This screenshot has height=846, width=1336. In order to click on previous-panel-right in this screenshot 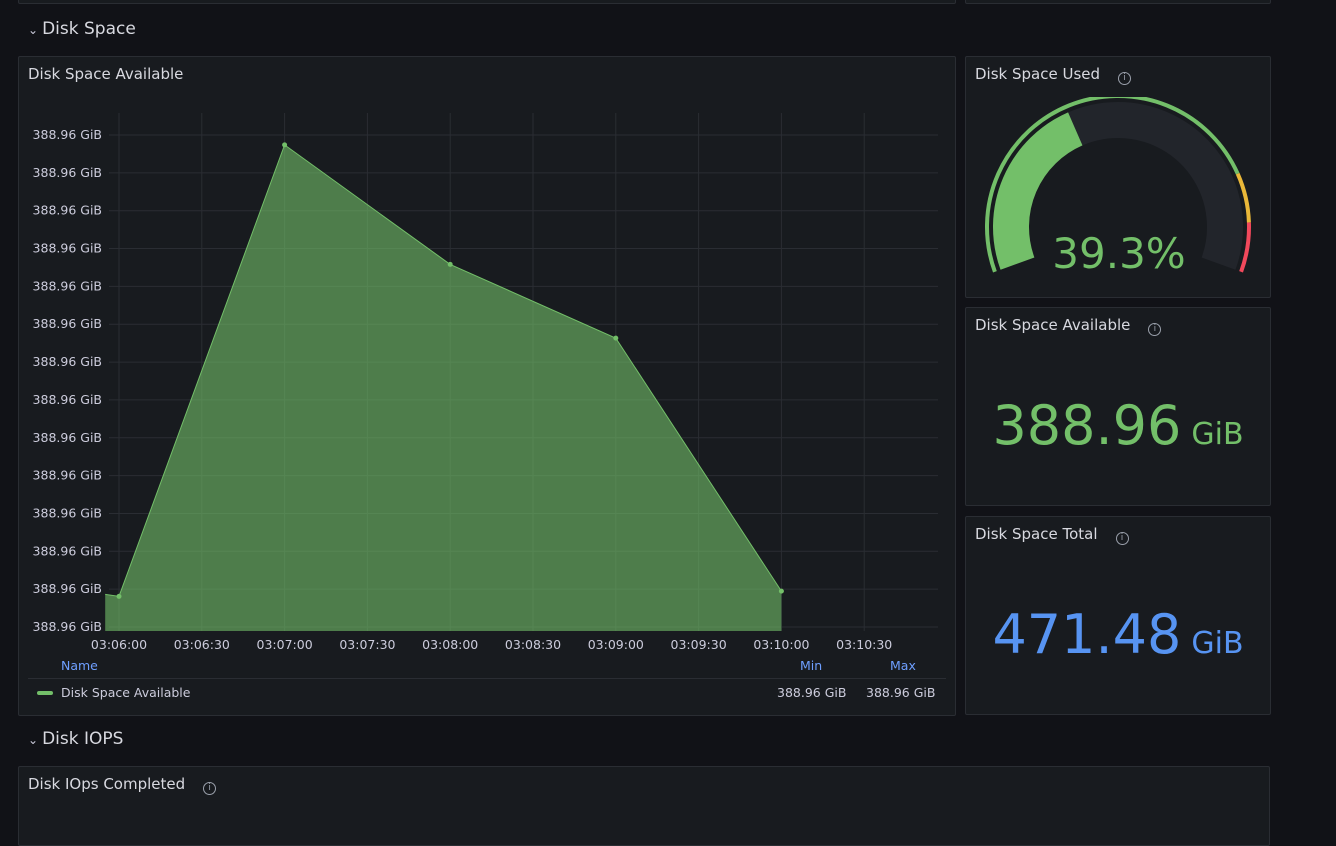, I will do `click(1118, 2)`.